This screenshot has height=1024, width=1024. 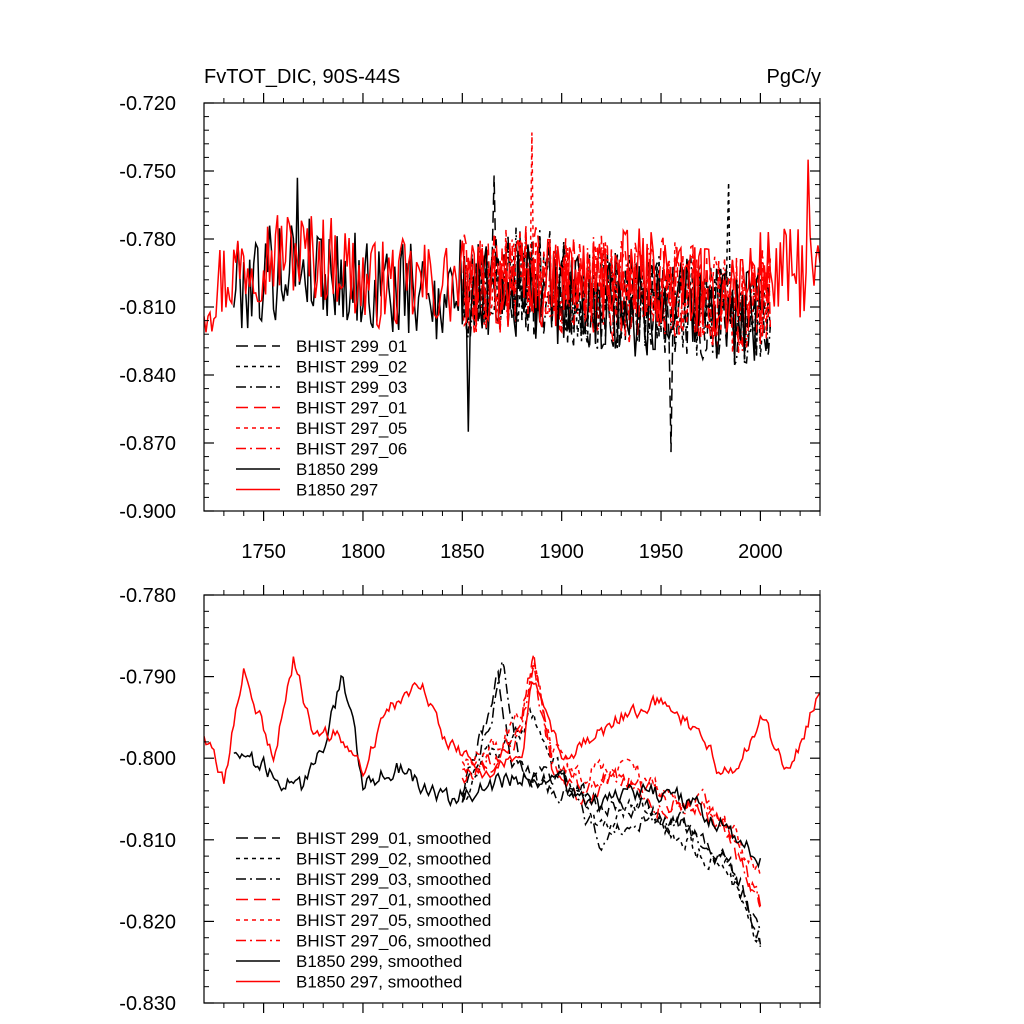 What do you see at coordinates (147, 1004) in the screenshot?
I see `y-tick-label: -0.830` at bounding box center [147, 1004].